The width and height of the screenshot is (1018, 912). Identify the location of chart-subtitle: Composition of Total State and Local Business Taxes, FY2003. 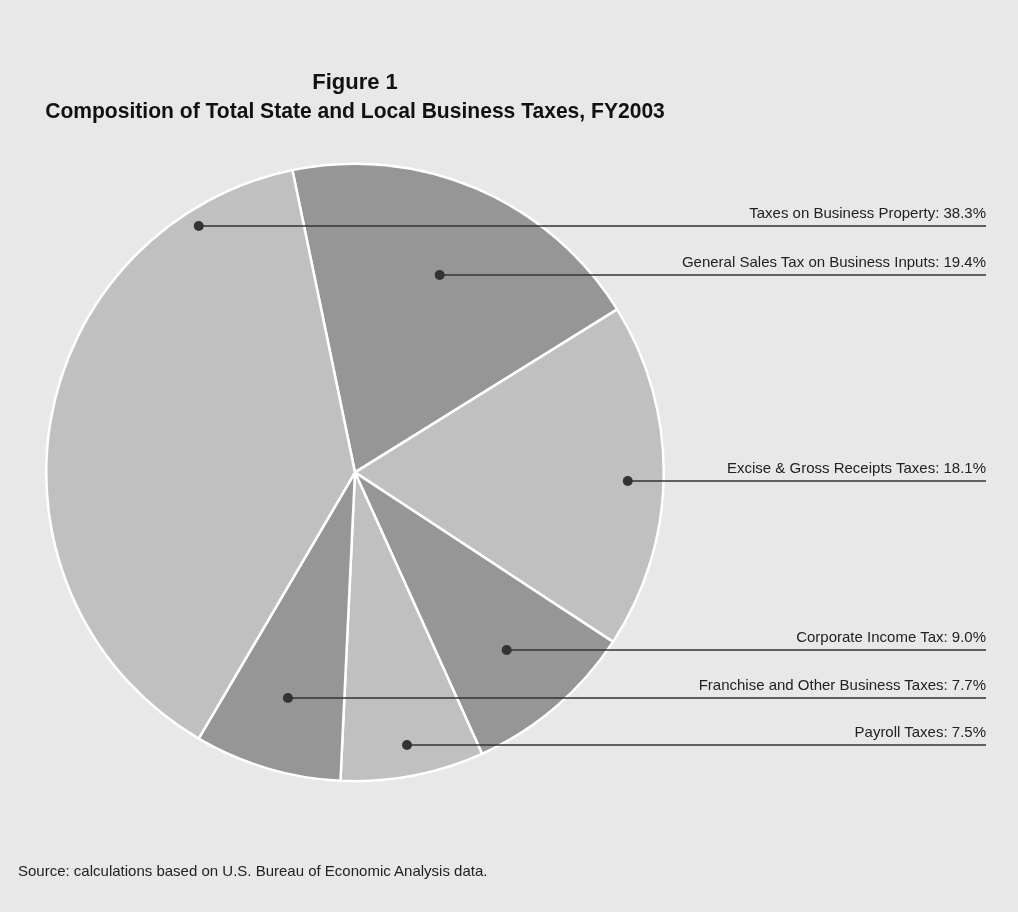
(355, 110).